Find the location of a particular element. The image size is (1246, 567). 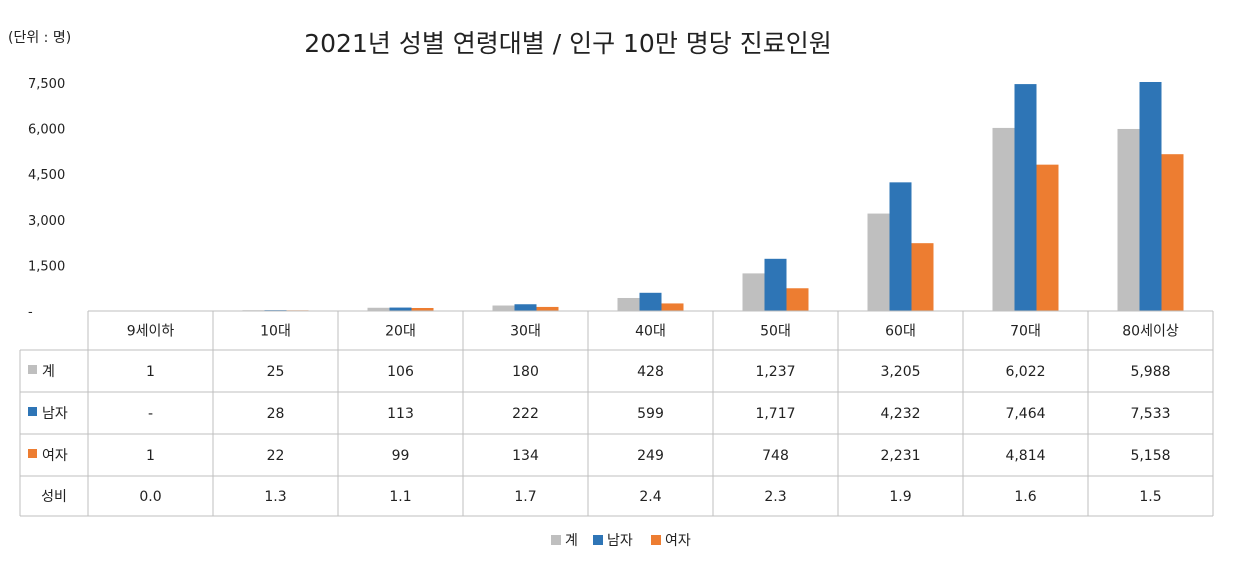

ratio-label: 1.6 is located at coordinates (1025, 497).